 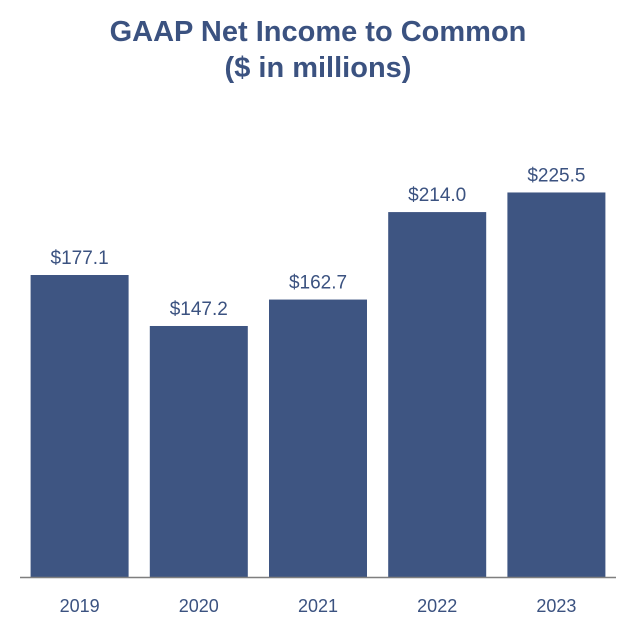 What do you see at coordinates (199, 606) in the screenshot?
I see `x-tick-label-2020: 2020` at bounding box center [199, 606].